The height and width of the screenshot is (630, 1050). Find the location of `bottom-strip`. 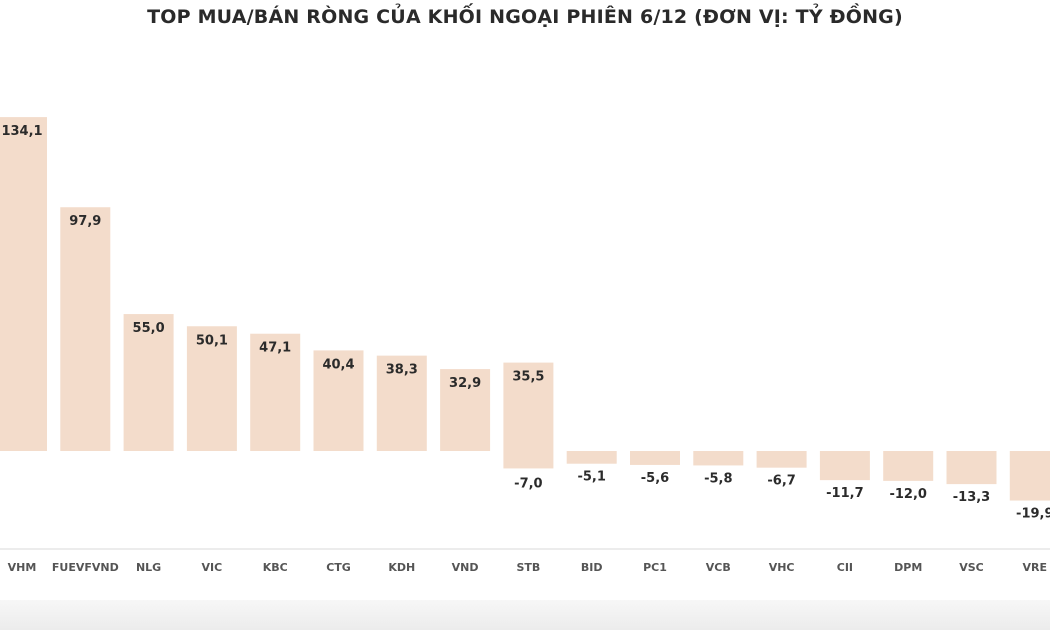

bottom-strip is located at coordinates (525, 615).